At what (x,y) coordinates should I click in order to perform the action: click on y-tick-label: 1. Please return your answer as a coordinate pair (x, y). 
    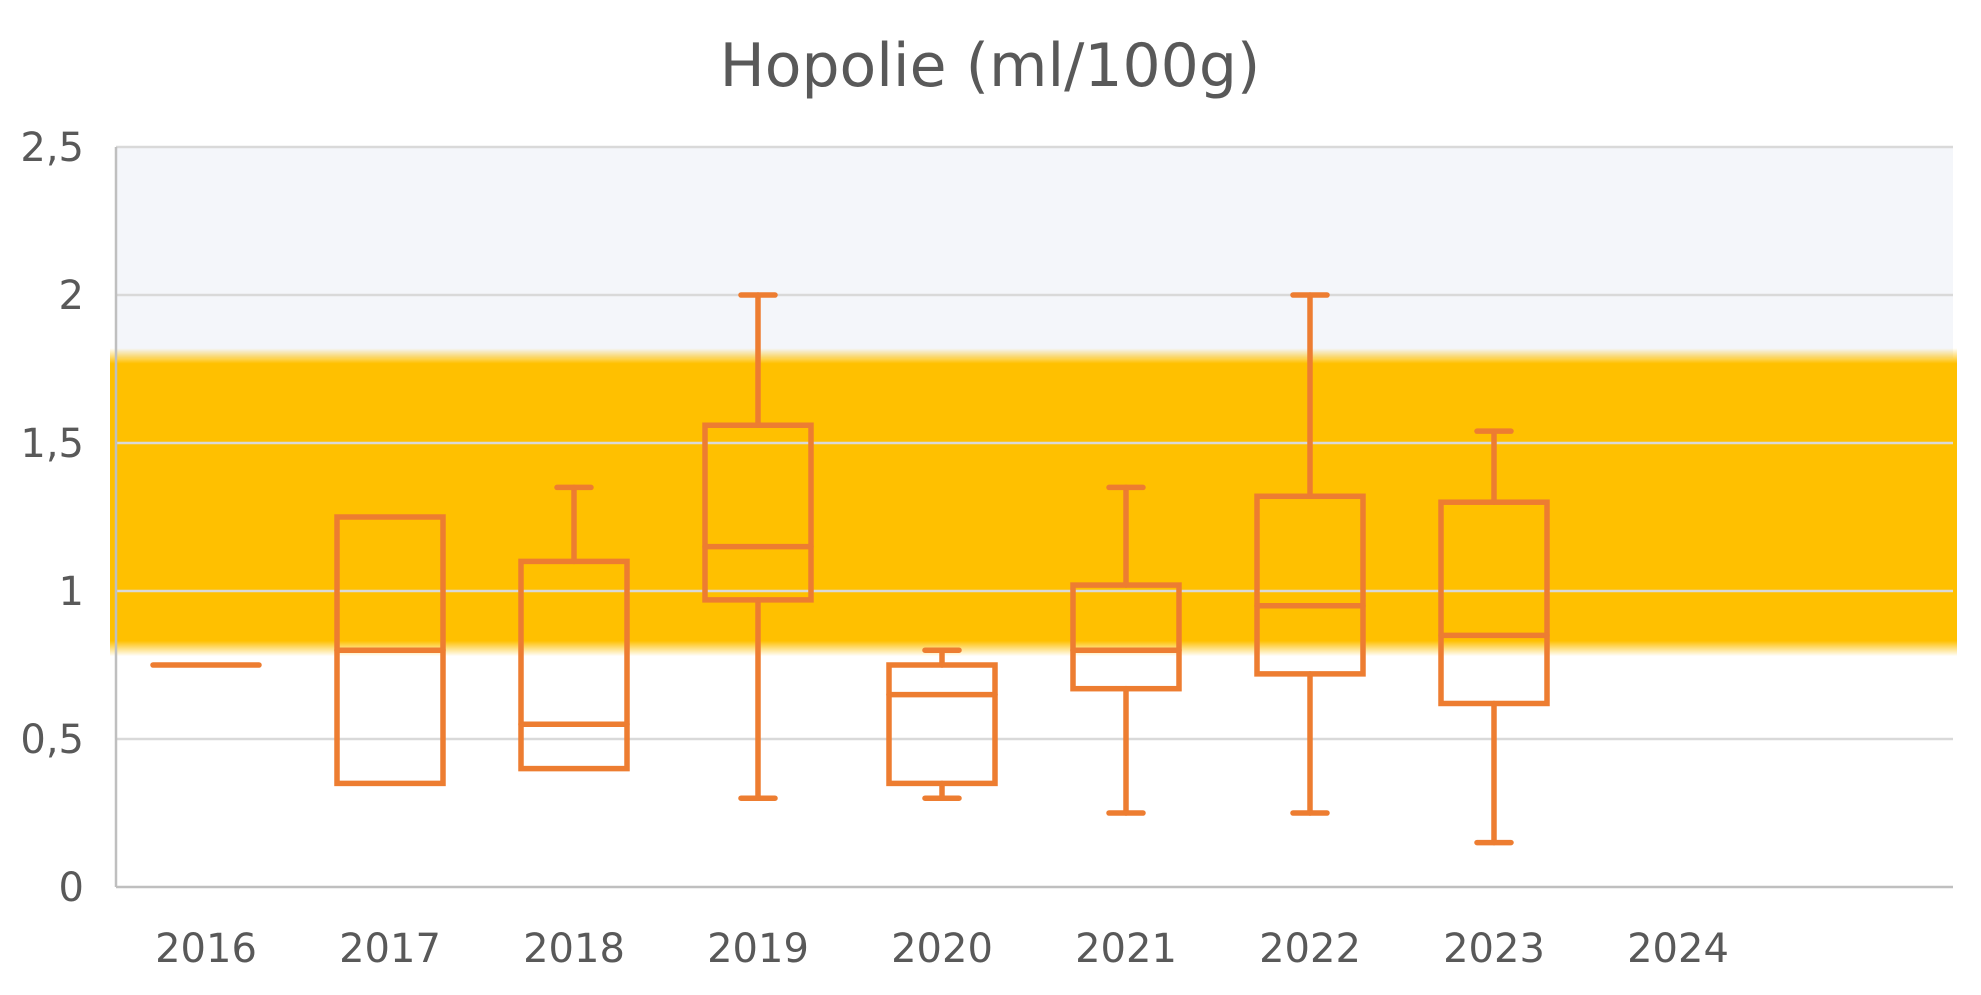
    Looking at the image, I should click on (71, 592).